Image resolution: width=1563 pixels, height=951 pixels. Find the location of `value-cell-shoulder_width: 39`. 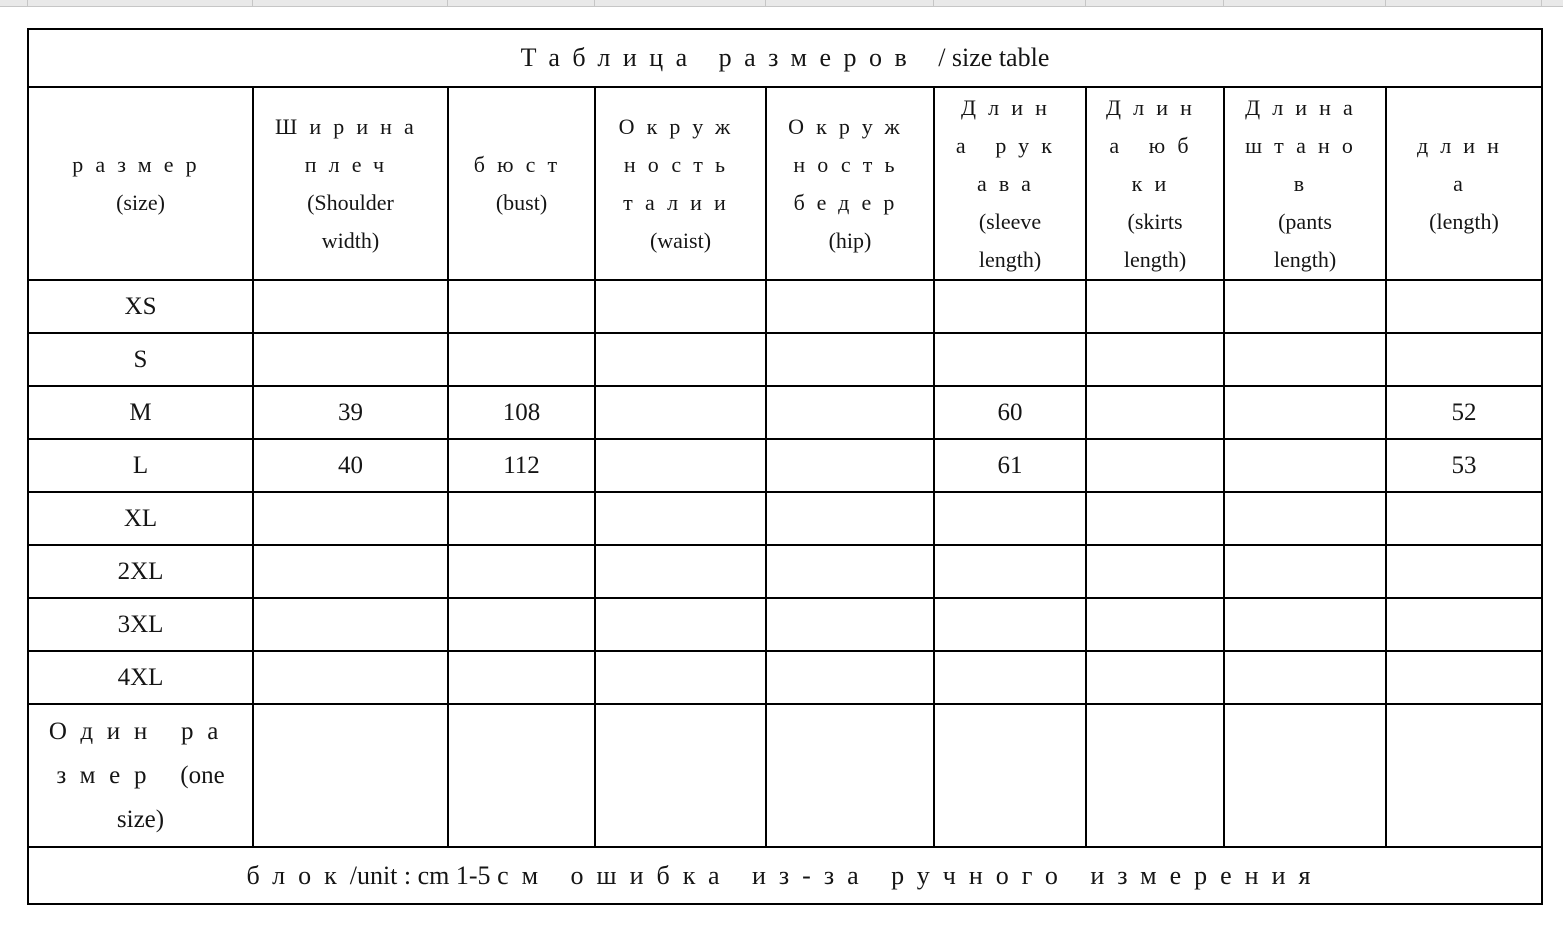

value-cell-shoulder_width: 39 is located at coordinates (350, 412).